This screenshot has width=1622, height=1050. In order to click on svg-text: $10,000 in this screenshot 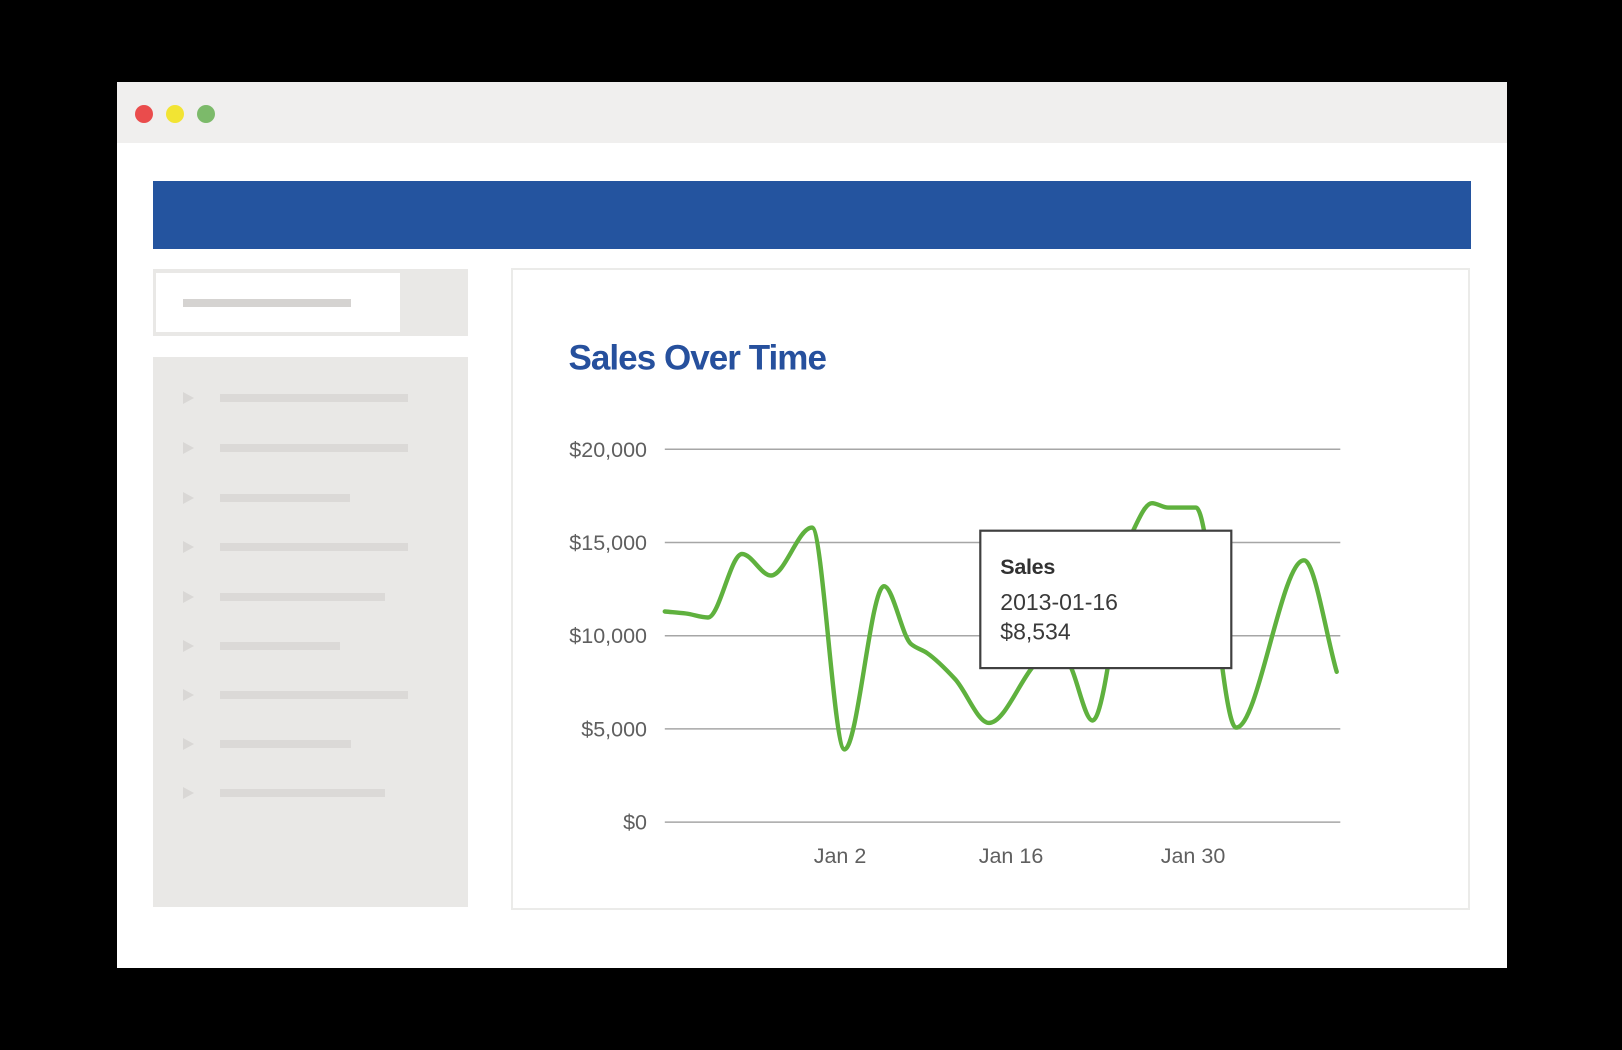, I will do `click(608, 636)`.